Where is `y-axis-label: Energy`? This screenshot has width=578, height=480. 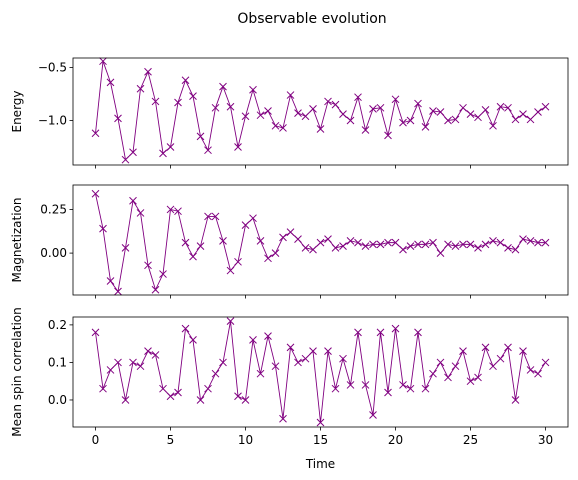 y-axis-label: Energy is located at coordinates (17, 111).